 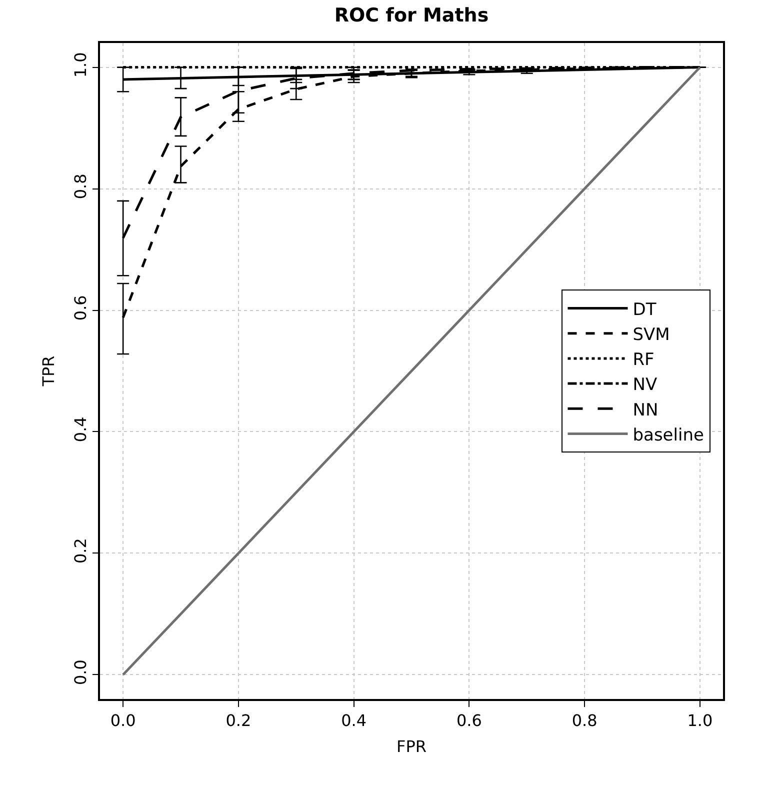 What do you see at coordinates (651, 334) in the screenshot?
I see `legend-label: SVM` at bounding box center [651, 334].